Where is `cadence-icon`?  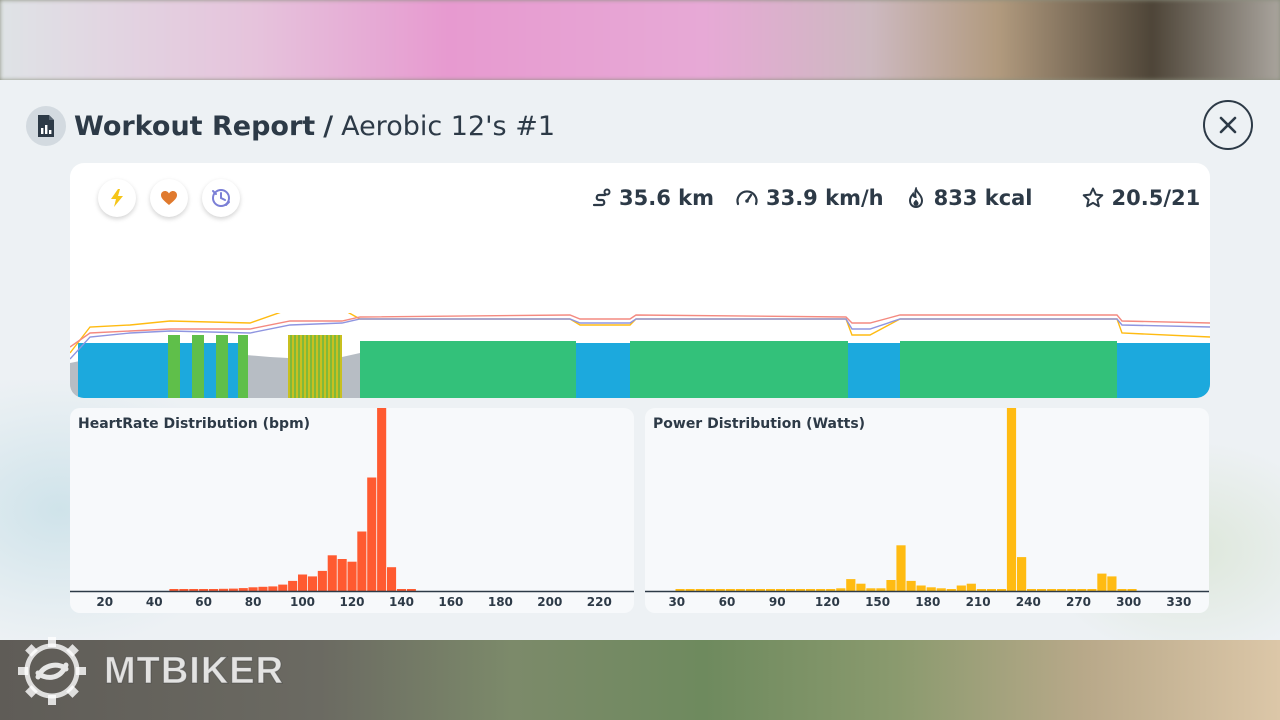
cadence-icon is located at coordinates (221, 198).